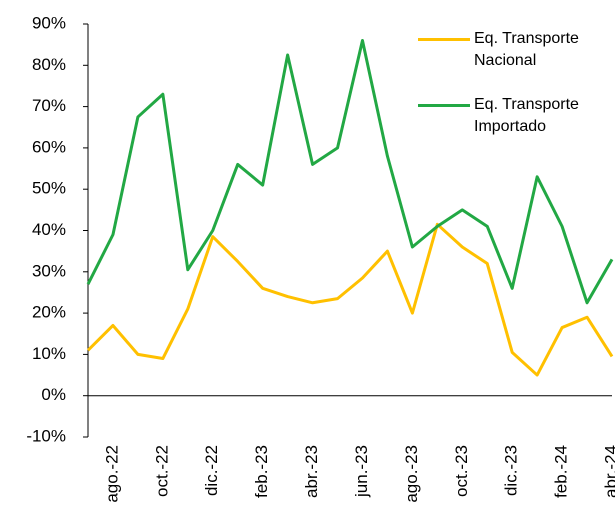 This screenshot has width=615, height=532. What do you see at coordinates (49, 312) in the screenshot?
I see `y-tick-label: 20%` at bounding box center [49, 312].